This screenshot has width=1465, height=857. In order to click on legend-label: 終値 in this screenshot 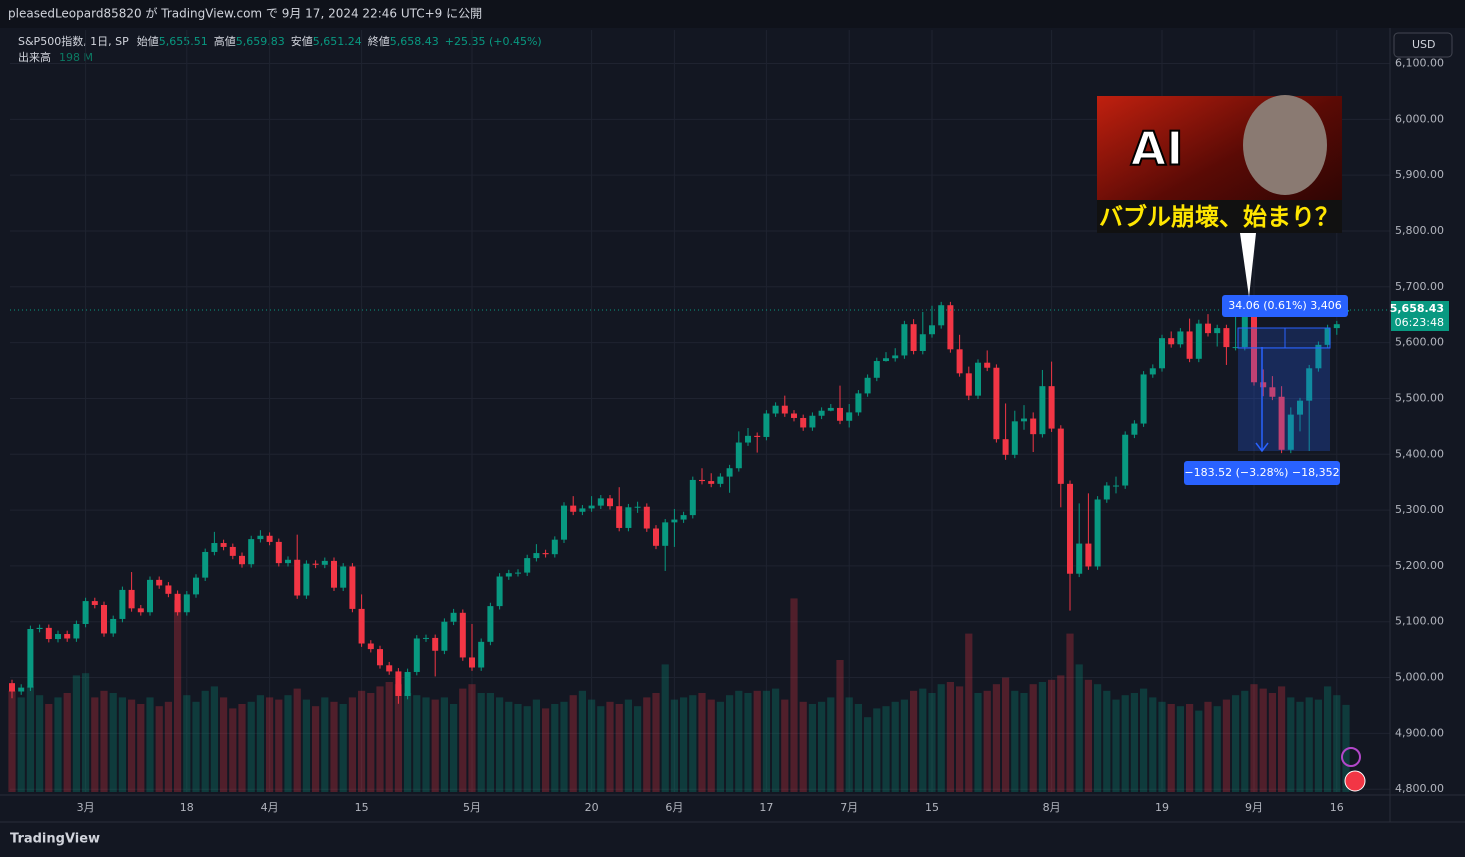, I will do `click(379, 41)`.